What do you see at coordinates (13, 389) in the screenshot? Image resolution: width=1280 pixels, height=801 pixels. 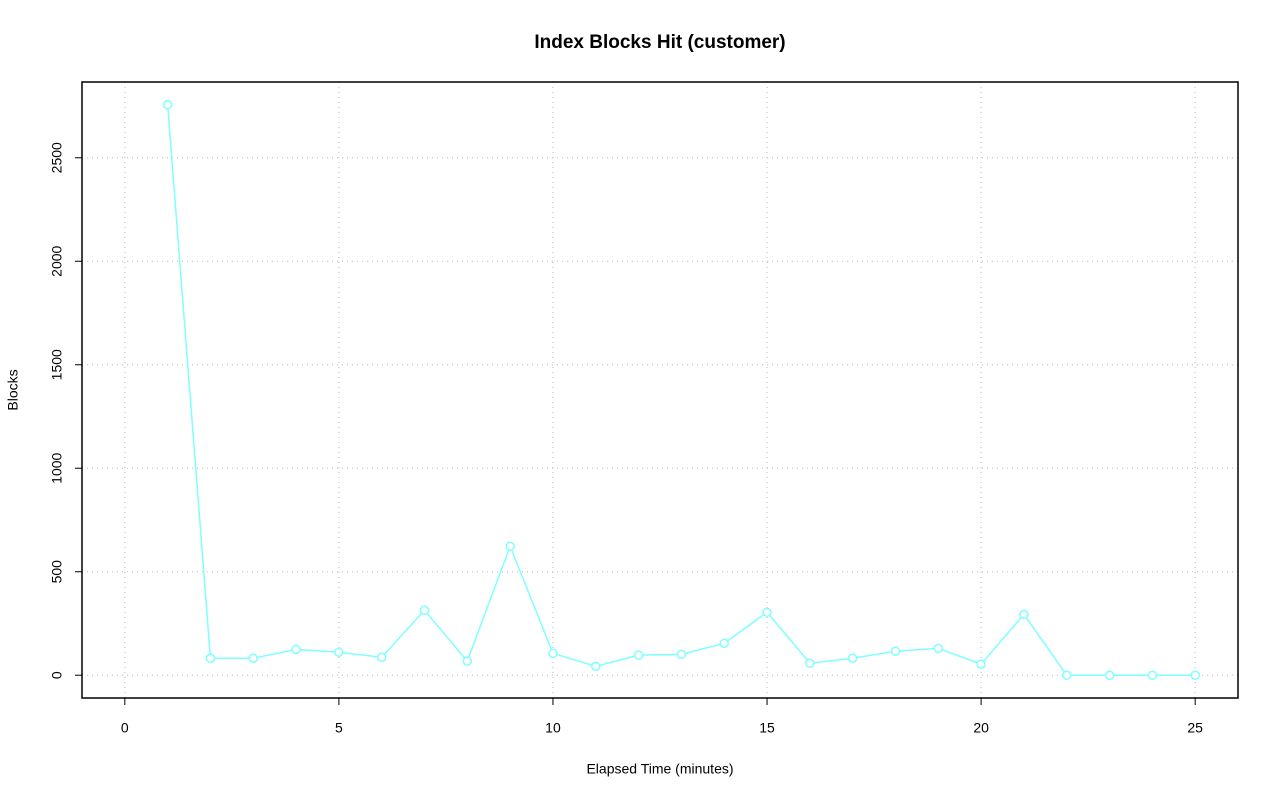 I see `y-axis-label: Blocks` at bounding box center [13, 389].